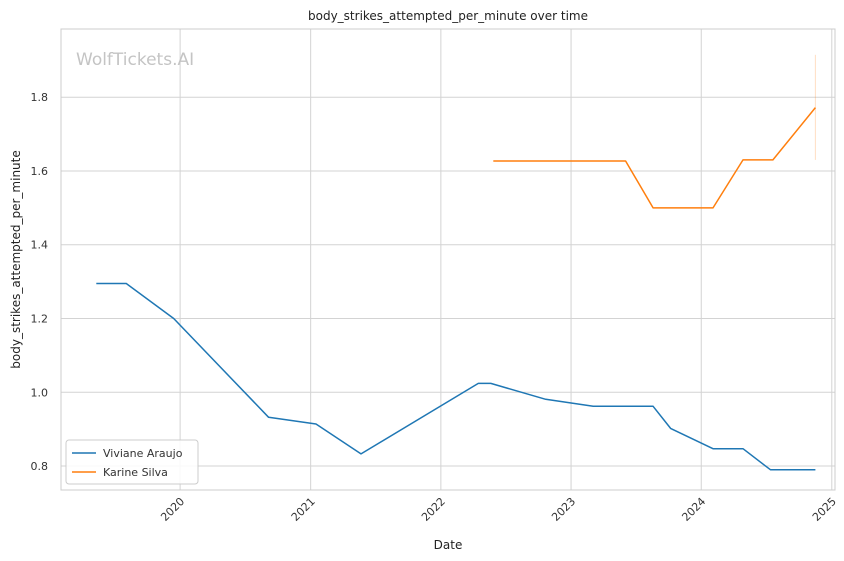 This screenshot has height=561, width=844. Describe the element at coordinates (40, 171) in the screenshot. I see `y-tick-label: 1.6` at that location.